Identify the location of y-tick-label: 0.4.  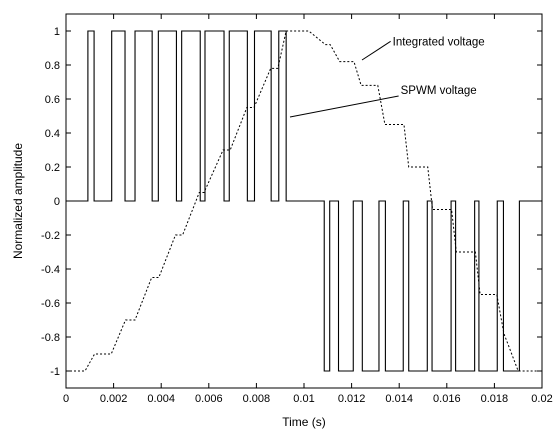
(52, 134).